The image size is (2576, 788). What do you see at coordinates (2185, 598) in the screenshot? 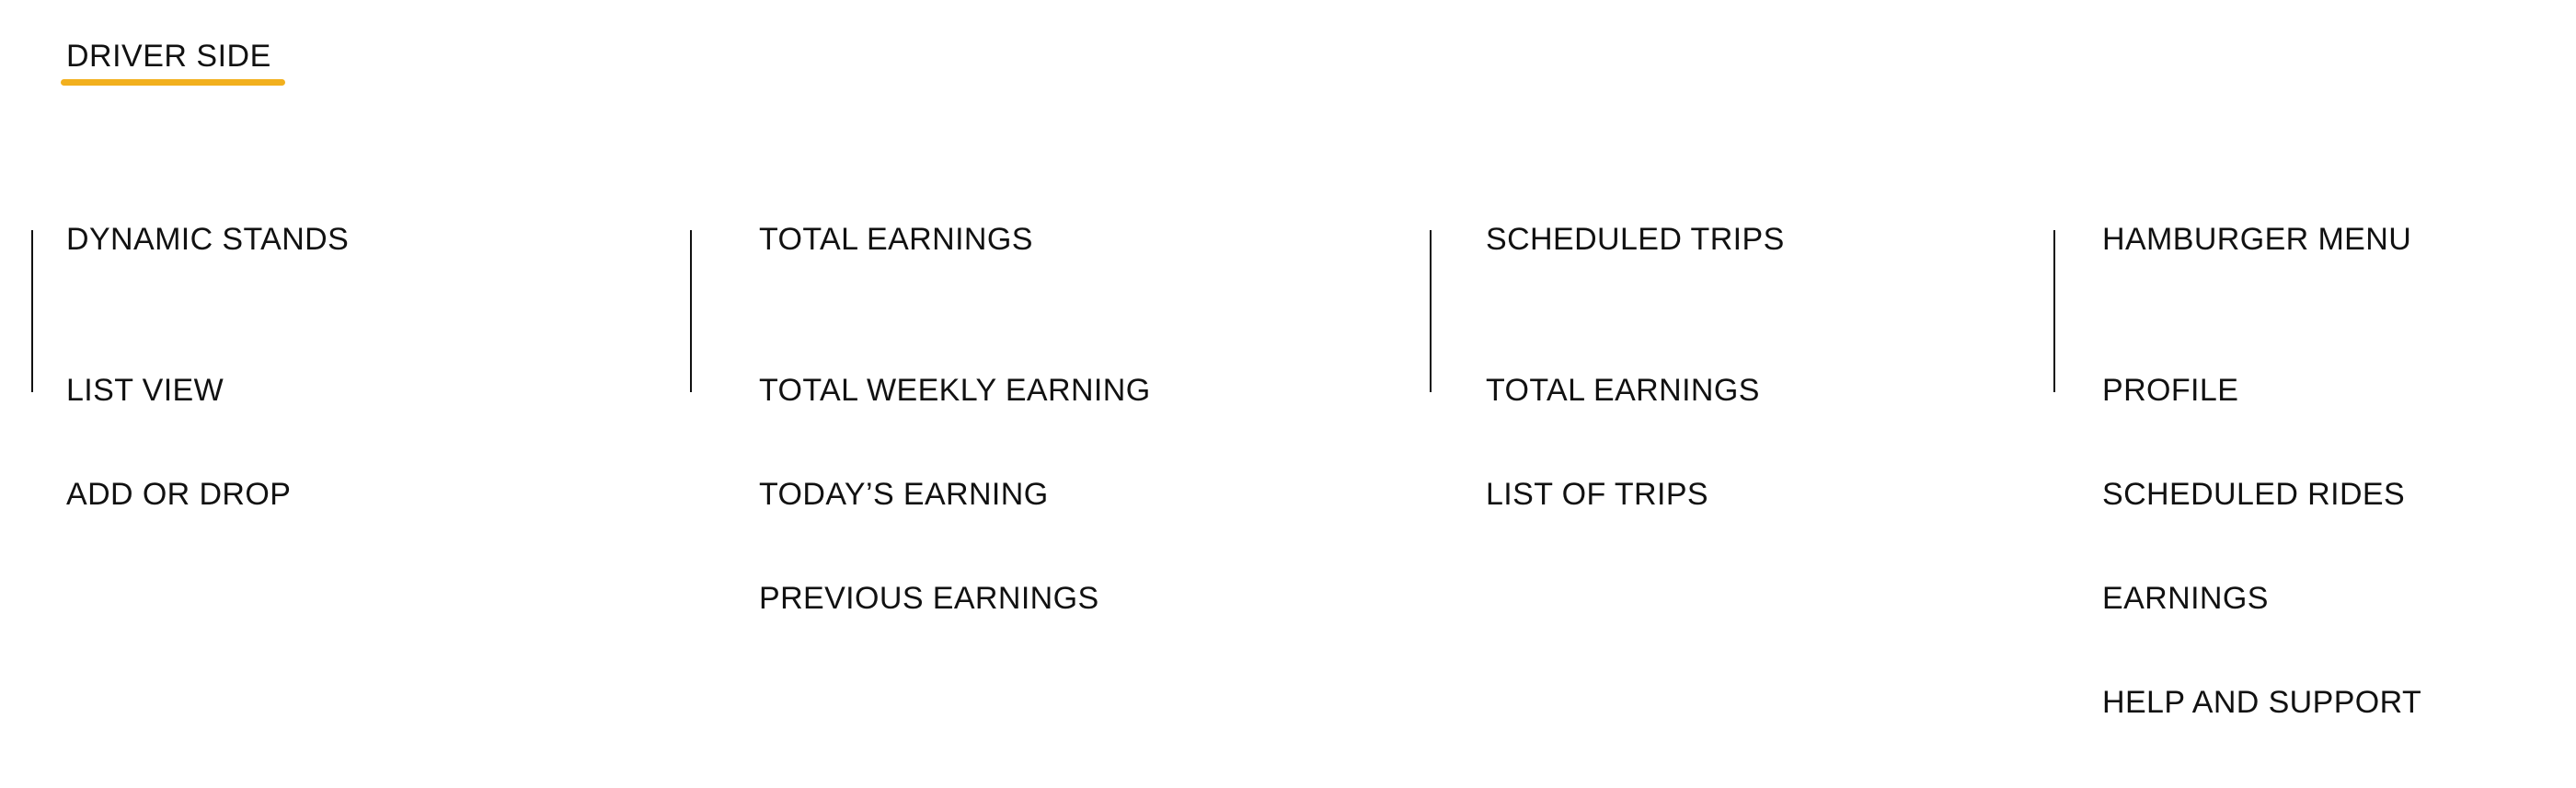
I see `column-item: EARNINGS` at bounding box center [2185, 598].